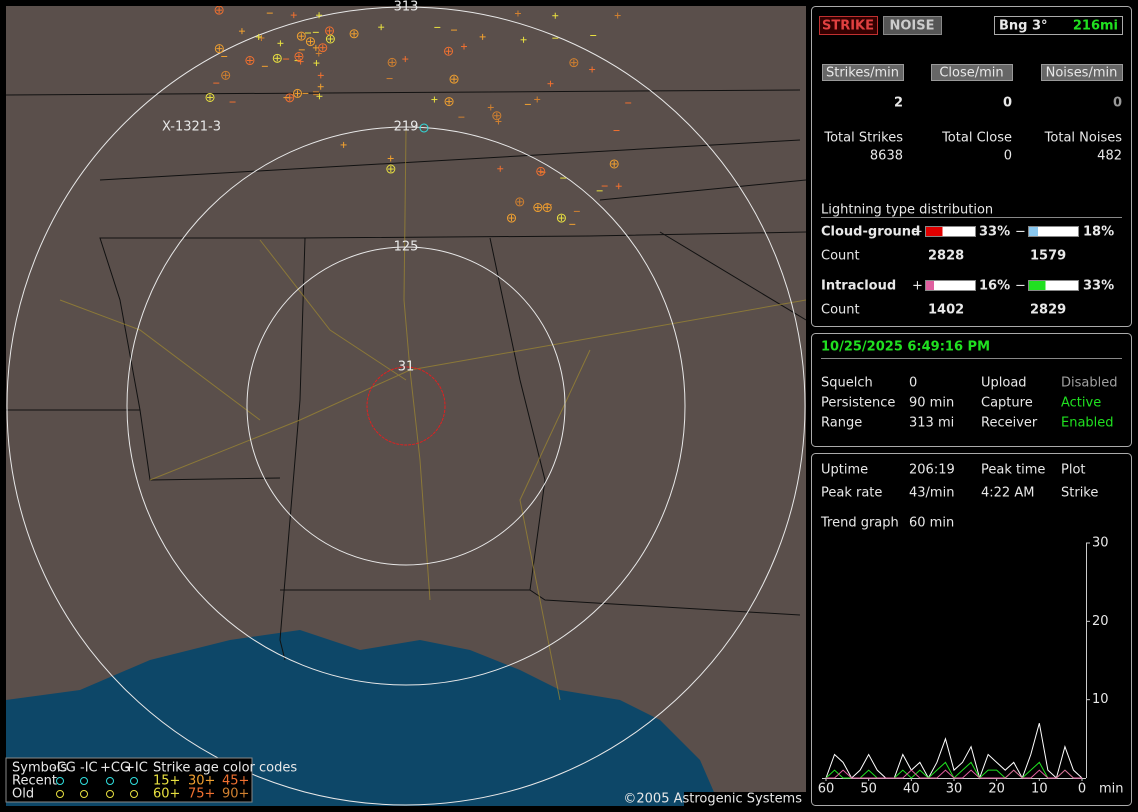 Image resolution: width=1138 pixels, height=812 pixels. Describe the element at coordinates (191, 127) in the screenshot. I see `station-label: X-1321-3` at that location.